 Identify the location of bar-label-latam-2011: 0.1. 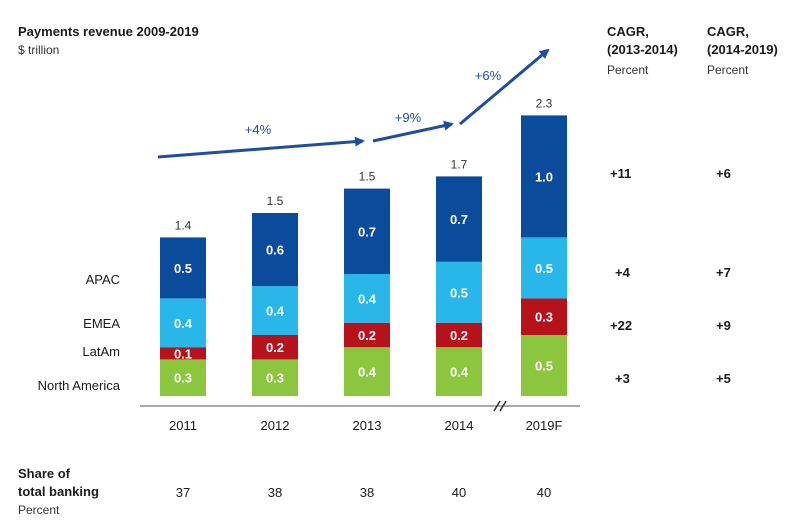
(183, 353).